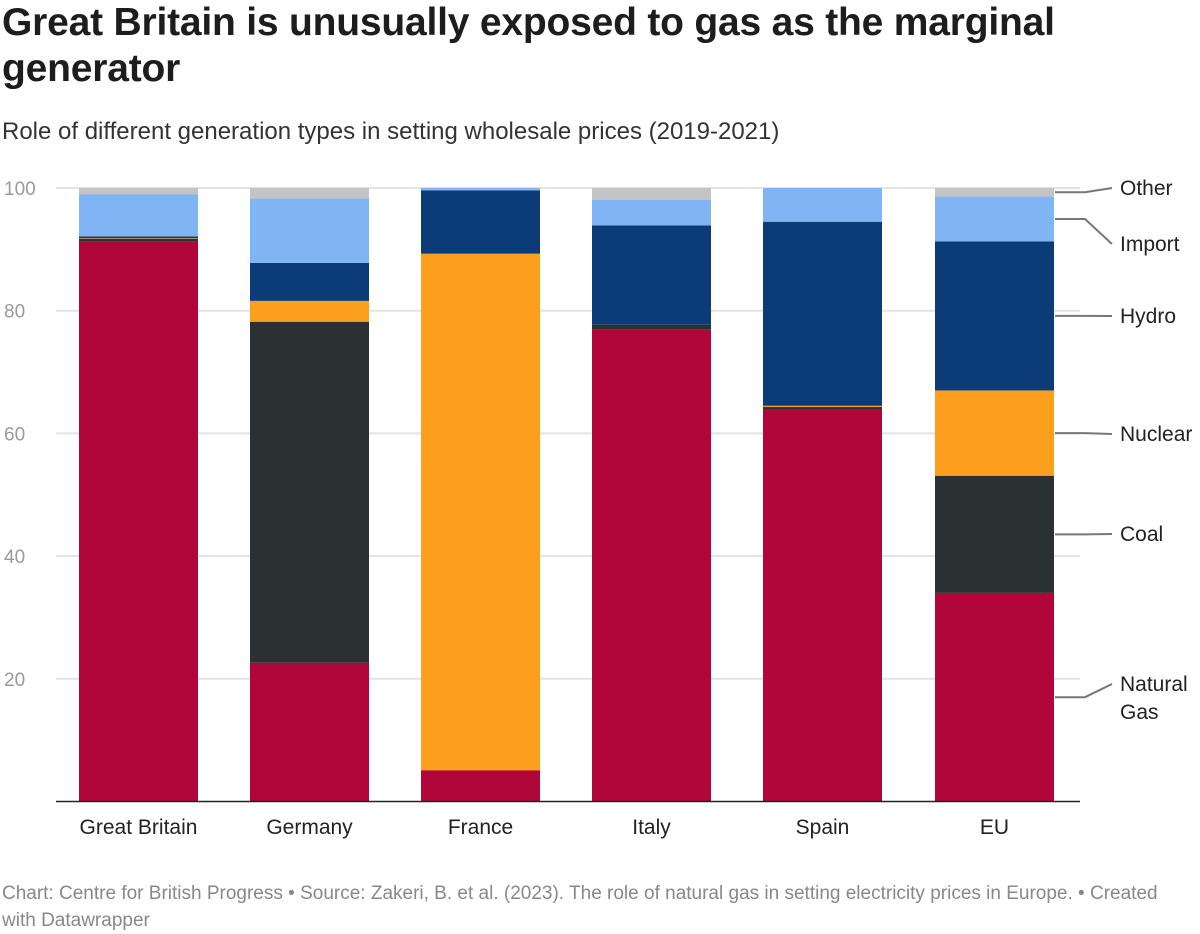 Image resolution: width=1200 pixels, height=934 pixels. What do you see at coordinates (1150, 244) in the screenshot?
I see `series-label: Import` at bounding box center [1150, 244].